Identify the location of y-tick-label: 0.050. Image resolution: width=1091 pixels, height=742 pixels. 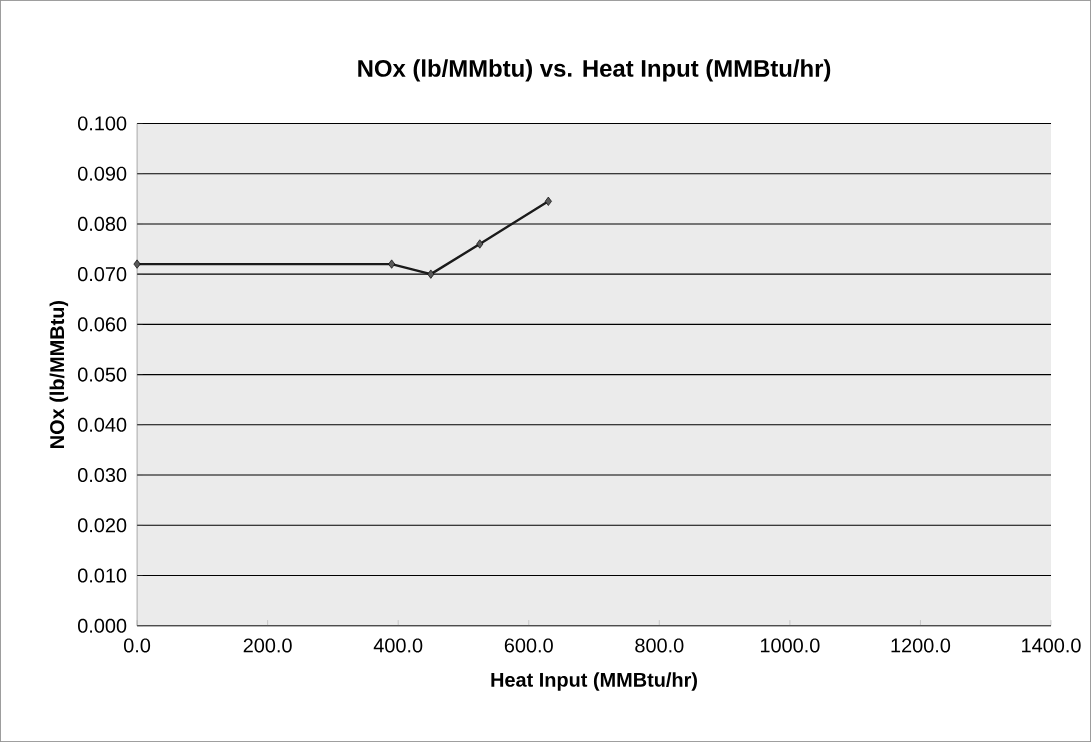
(102, 374).